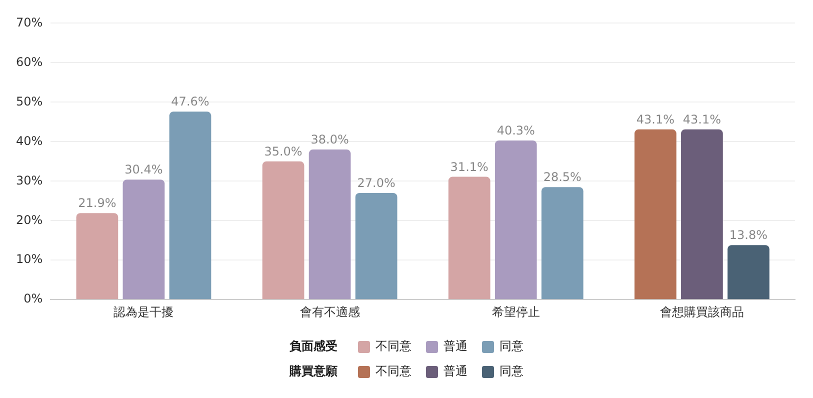 This screenshot has height=398, width=813. I want to click on data-label: 31.1%, so click(469, 167).